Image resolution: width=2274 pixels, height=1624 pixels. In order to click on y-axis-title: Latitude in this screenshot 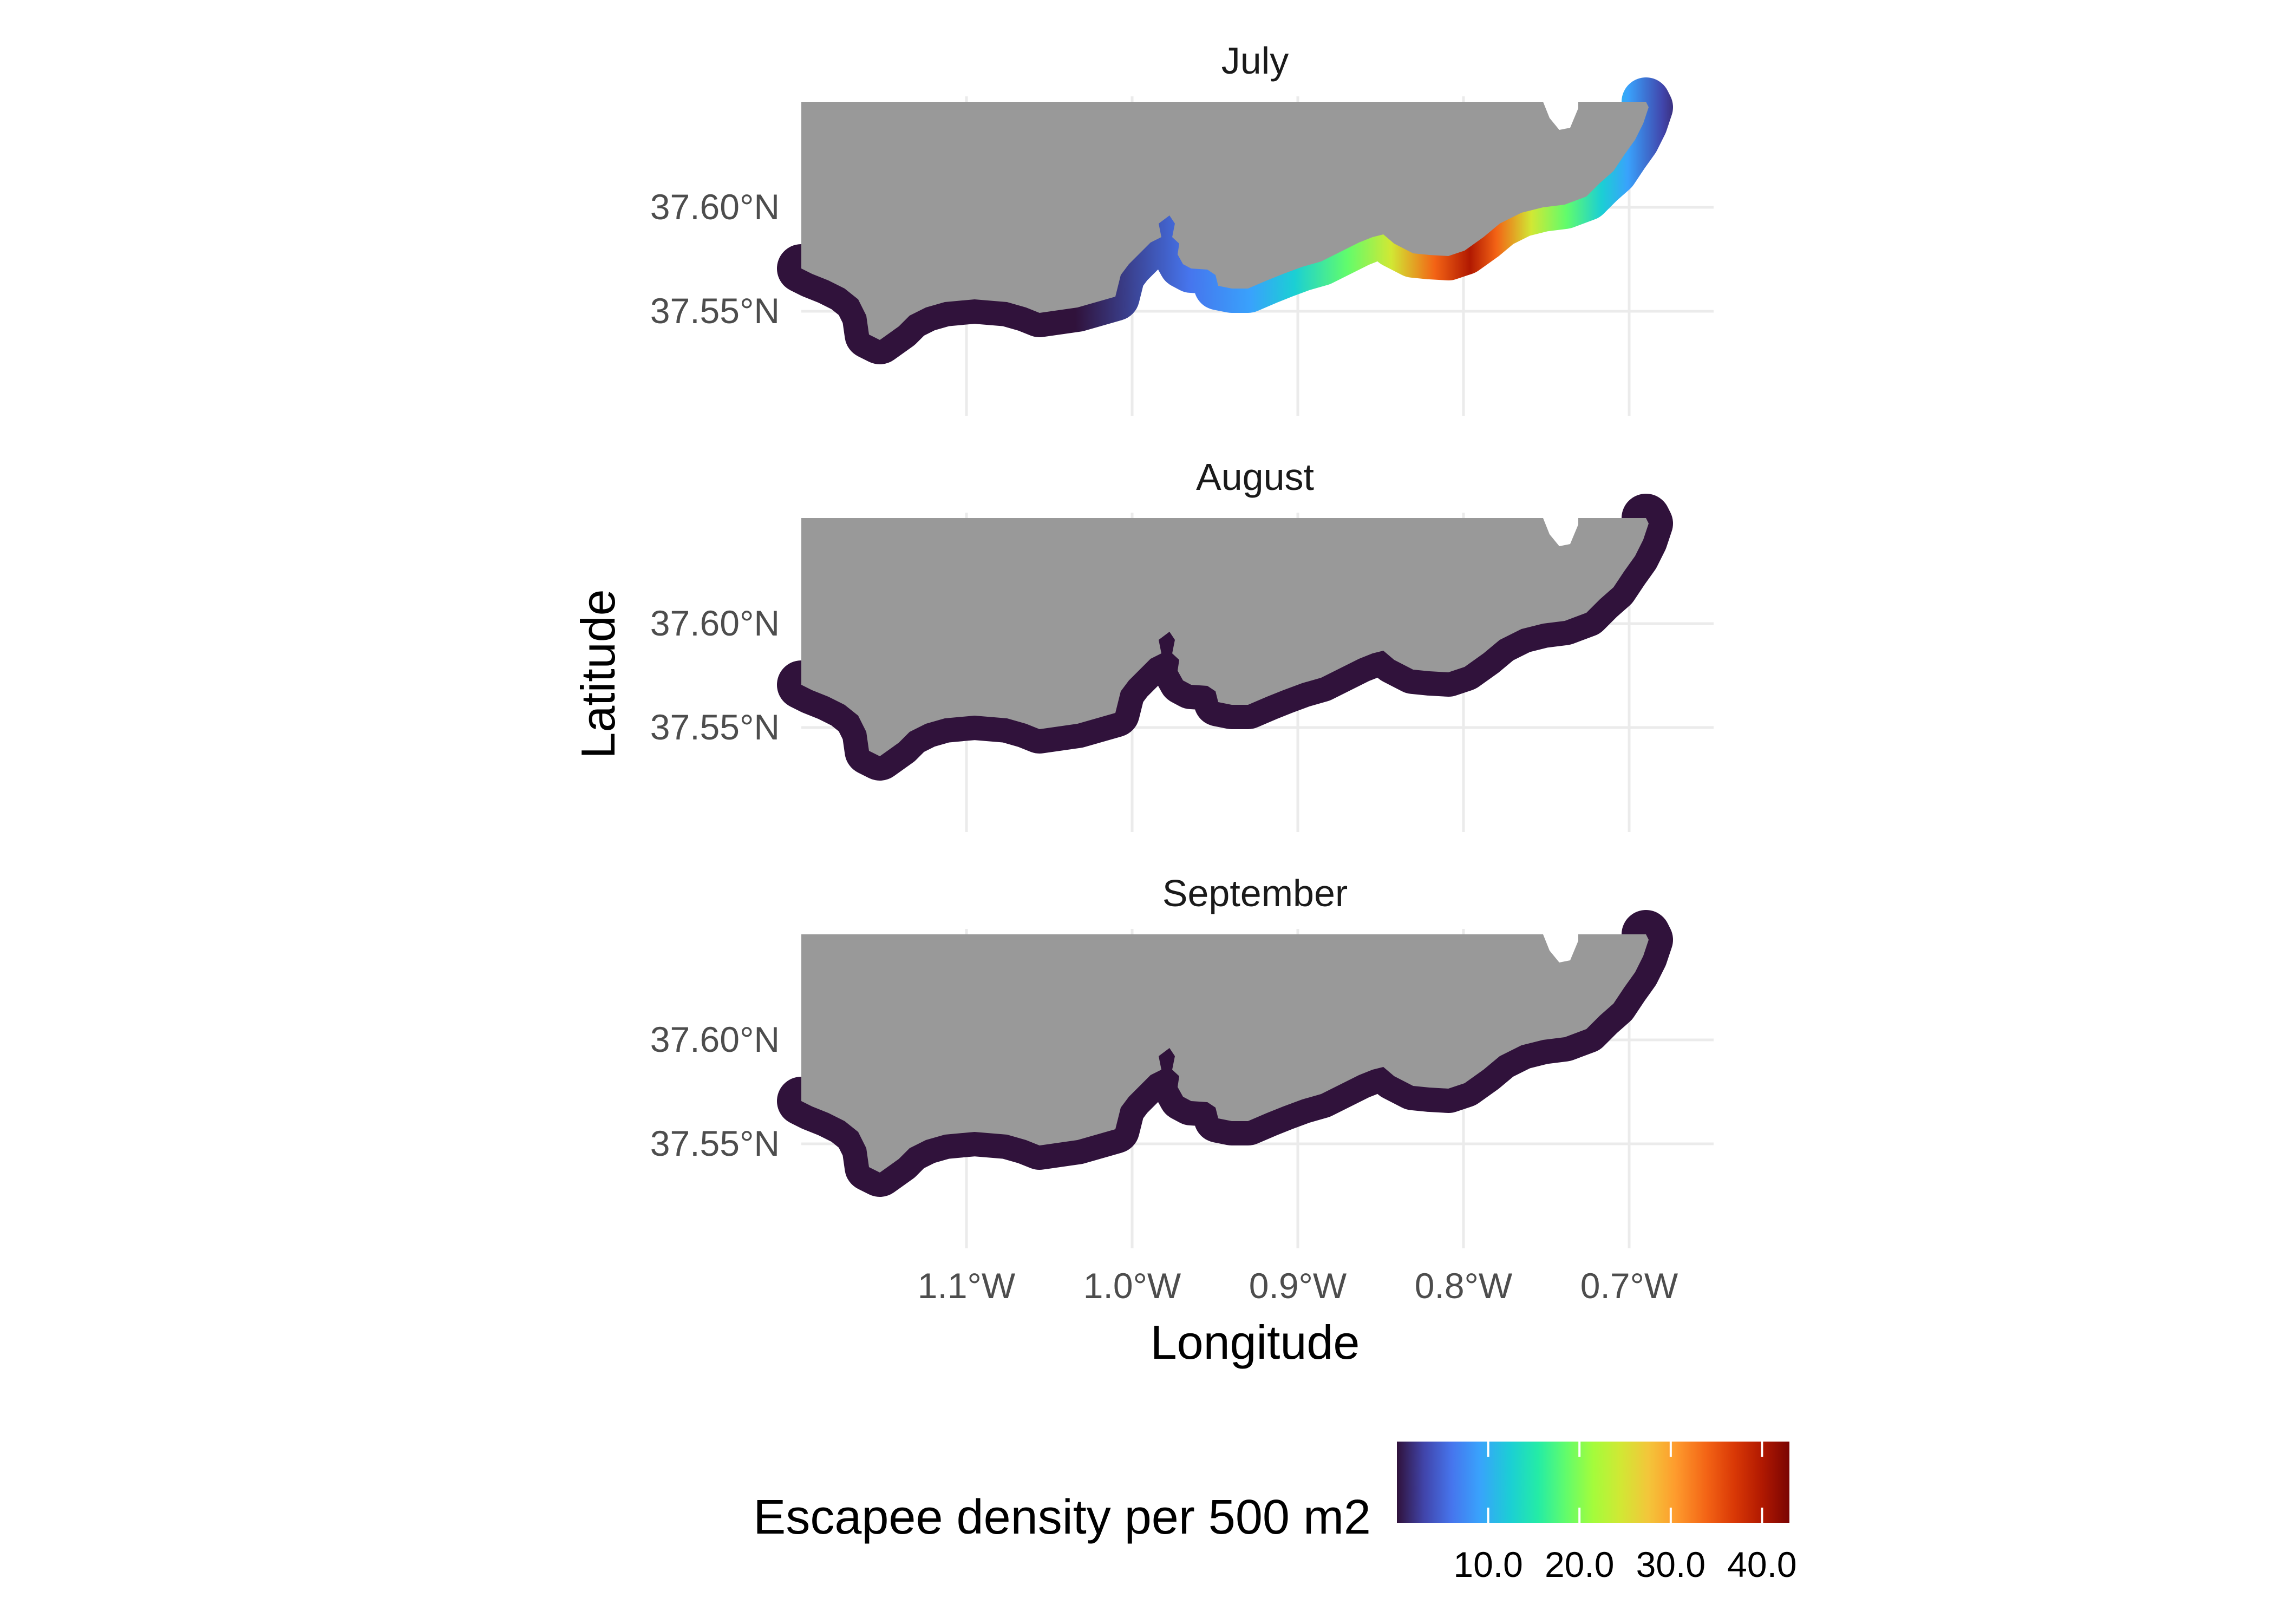, I will do `click(598, 673)`.